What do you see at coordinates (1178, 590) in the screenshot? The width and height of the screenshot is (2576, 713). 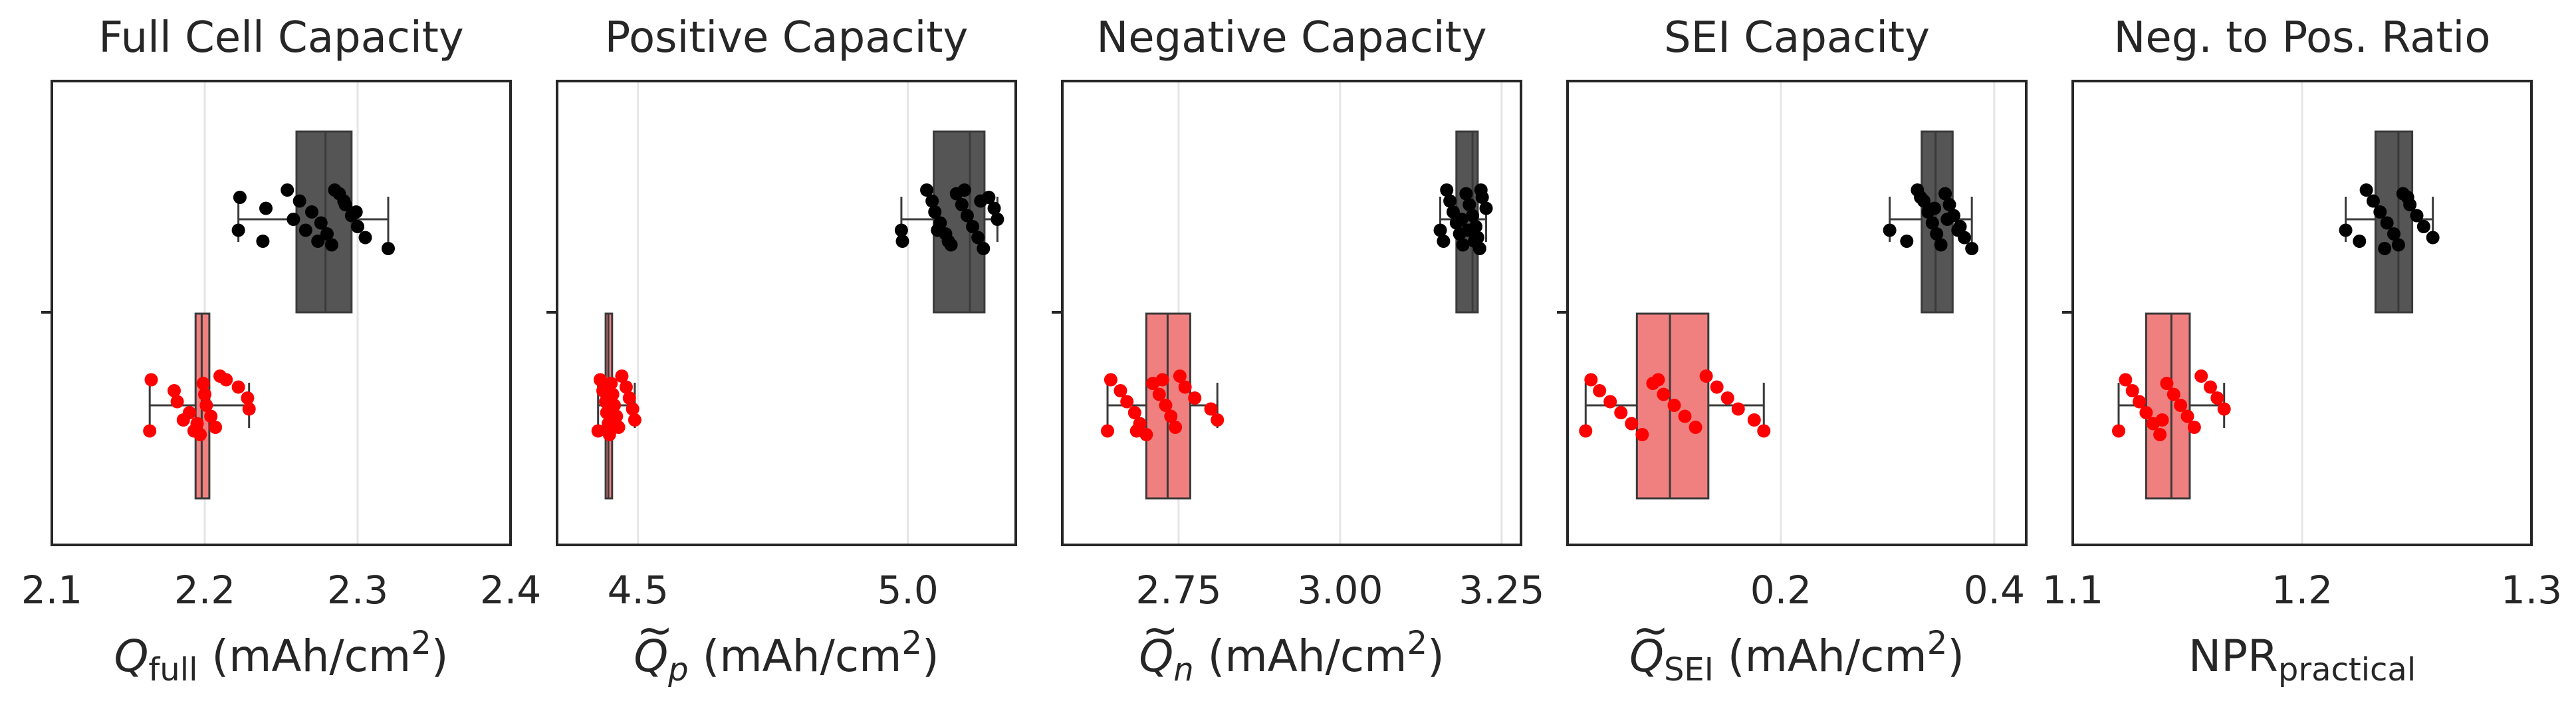 I see `x-tick-label: 2.75` at bounding box center [1178, 590].